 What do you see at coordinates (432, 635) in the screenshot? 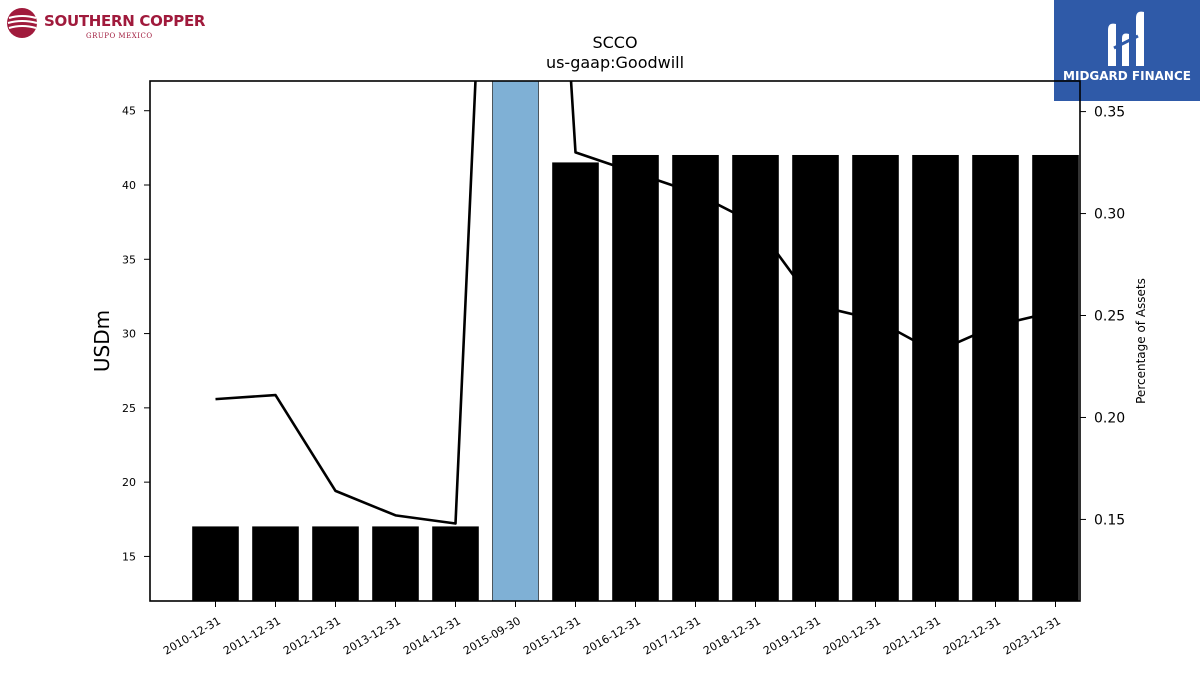
I see `x-tick-label: 2014-12-31` at bounding box center [432, 635].